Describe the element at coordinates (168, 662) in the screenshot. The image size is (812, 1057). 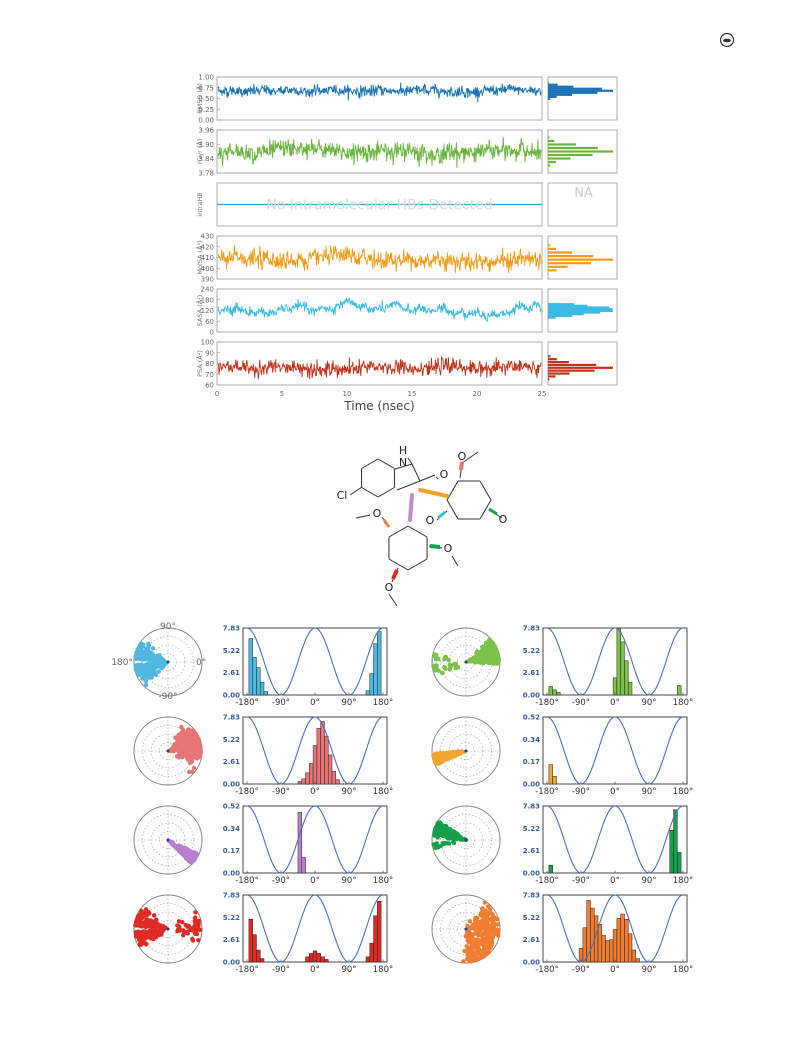
I see `polar-ring` at that location.